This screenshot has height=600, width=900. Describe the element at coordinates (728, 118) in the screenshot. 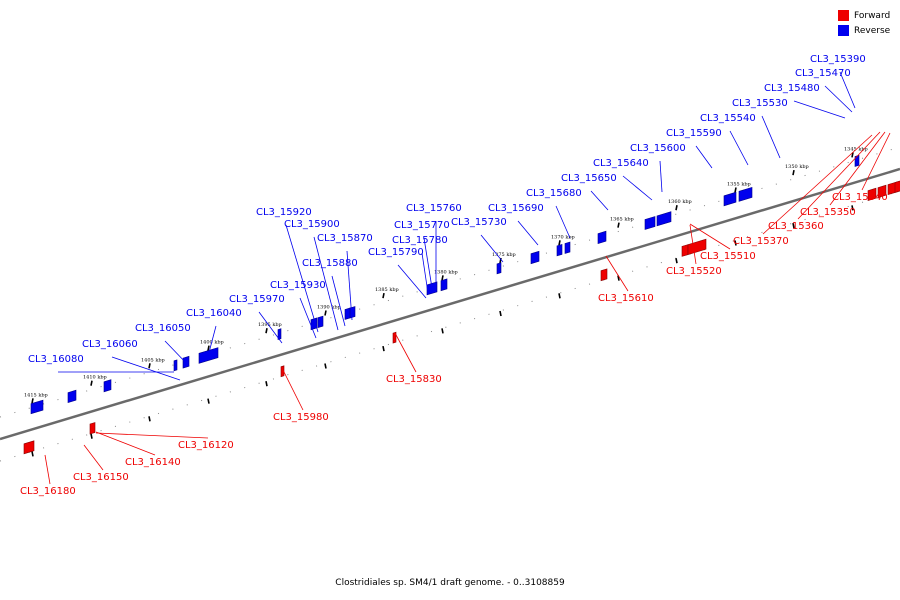

I see `gene-label-reverse: CL3_15540` at that location.